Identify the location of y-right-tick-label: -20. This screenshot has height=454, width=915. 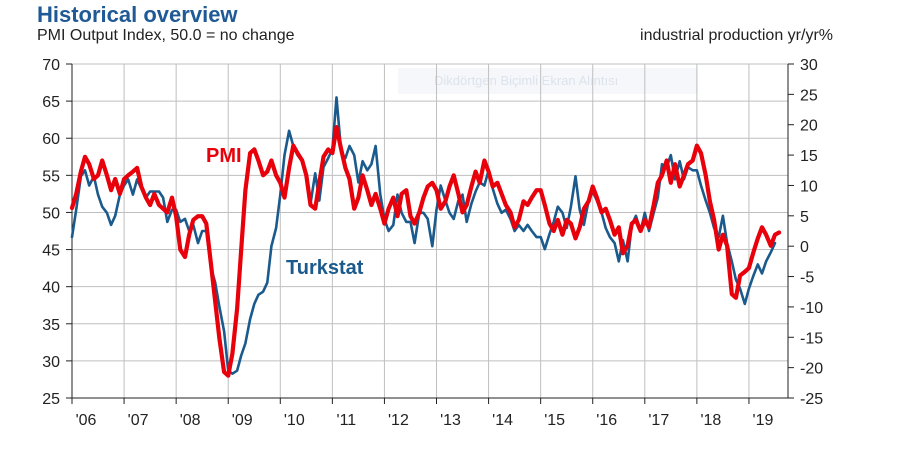
(811, 369).